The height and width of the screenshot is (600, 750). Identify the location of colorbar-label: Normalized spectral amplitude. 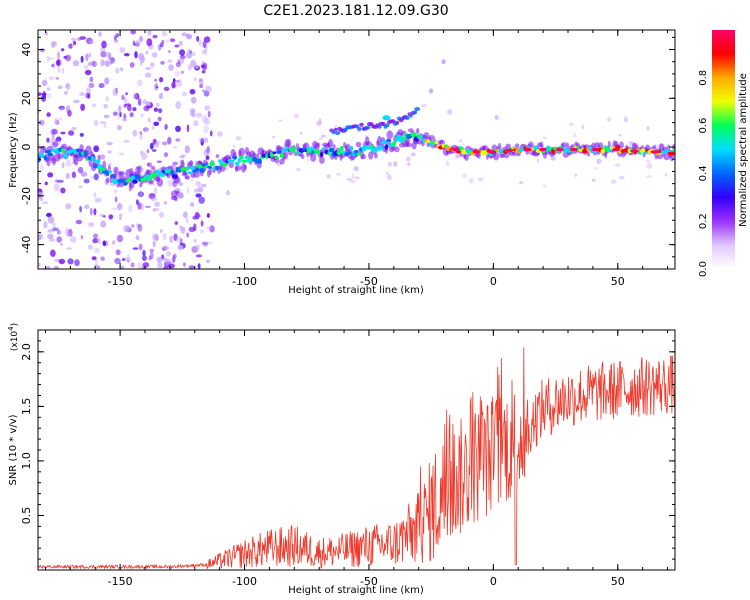
(743, 150).